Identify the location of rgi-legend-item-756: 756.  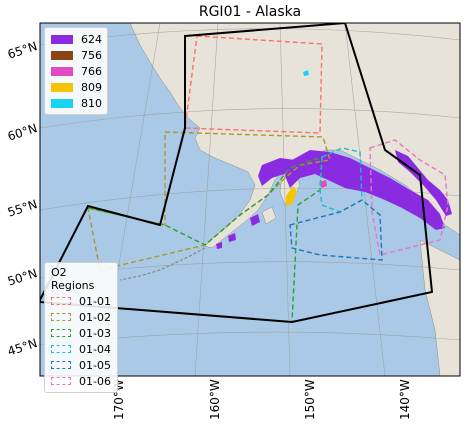
(76, 55).